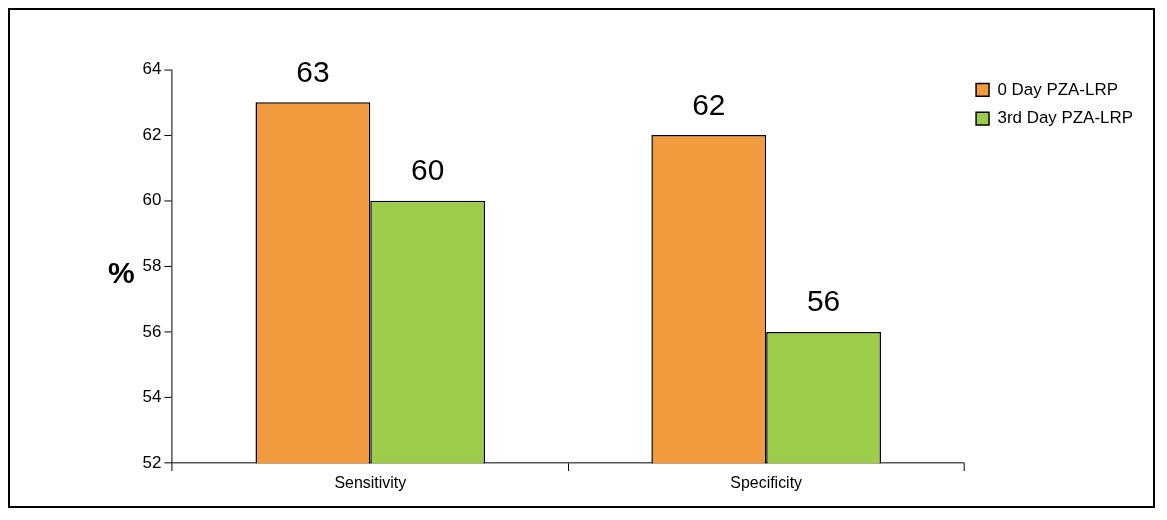 This screenshot has height=520, width=1167. What do you see at coordinates (152, 265) in the screenshot?
I see `y-tick-label: 58` at bounding box center [152, 265].